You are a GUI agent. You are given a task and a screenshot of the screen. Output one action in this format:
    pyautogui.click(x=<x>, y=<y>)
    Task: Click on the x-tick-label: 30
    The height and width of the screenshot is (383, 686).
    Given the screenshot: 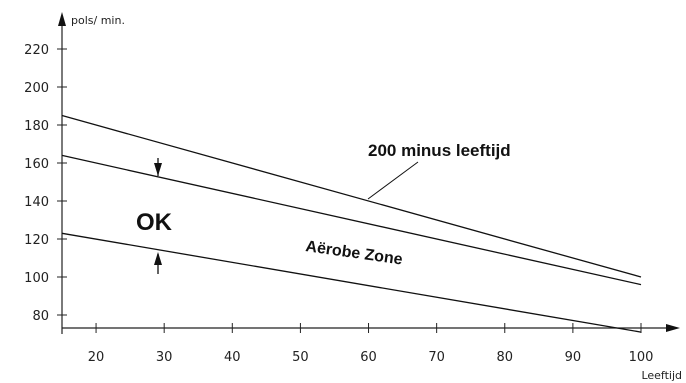 What is the action you would take?
    pyautogui.click(x=164, y=357)
    